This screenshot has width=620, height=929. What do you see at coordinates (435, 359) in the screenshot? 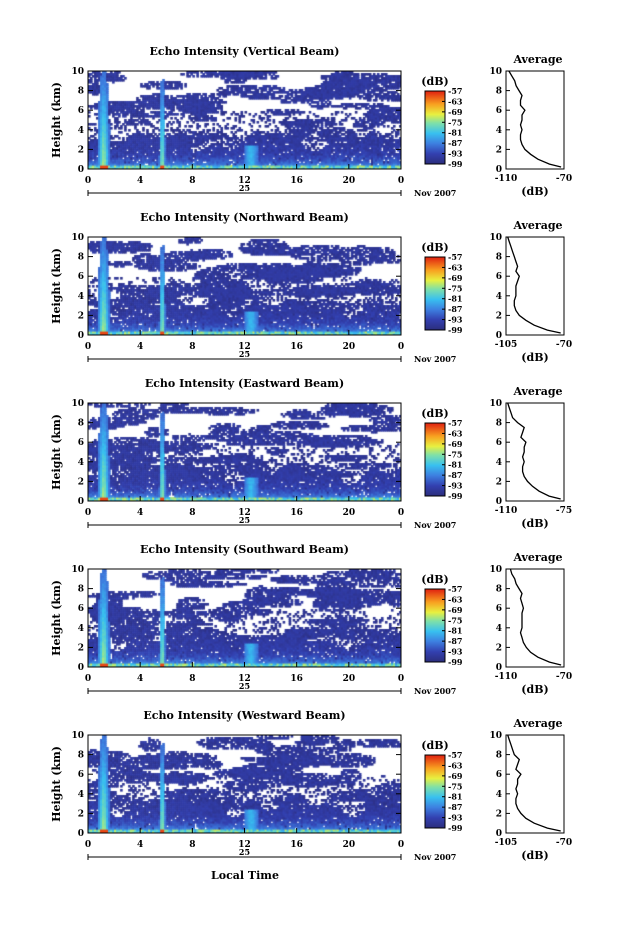
I see `date-month-label: Nov 2007` at bounding box center [435, 359].